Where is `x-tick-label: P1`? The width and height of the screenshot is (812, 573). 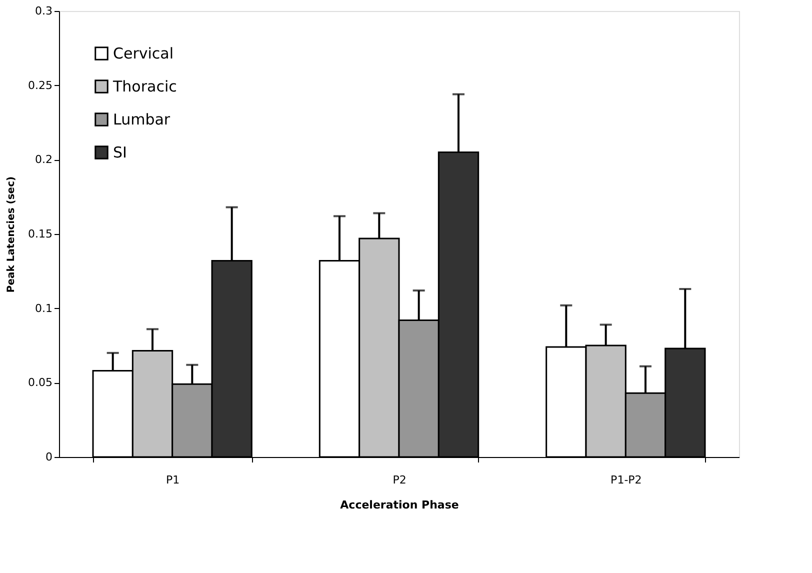
x-tick-label: P1 is located at coordinates (173, 480).